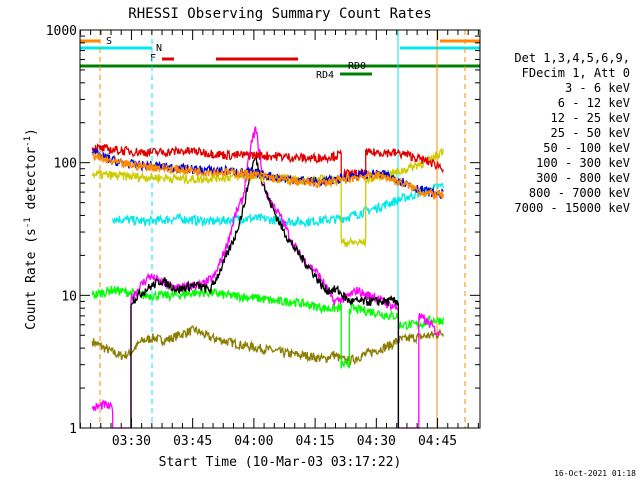 This screenshot has width=640, height=480. I want to click on legend-entry: 50 - 100 keV, so click(586, 148).